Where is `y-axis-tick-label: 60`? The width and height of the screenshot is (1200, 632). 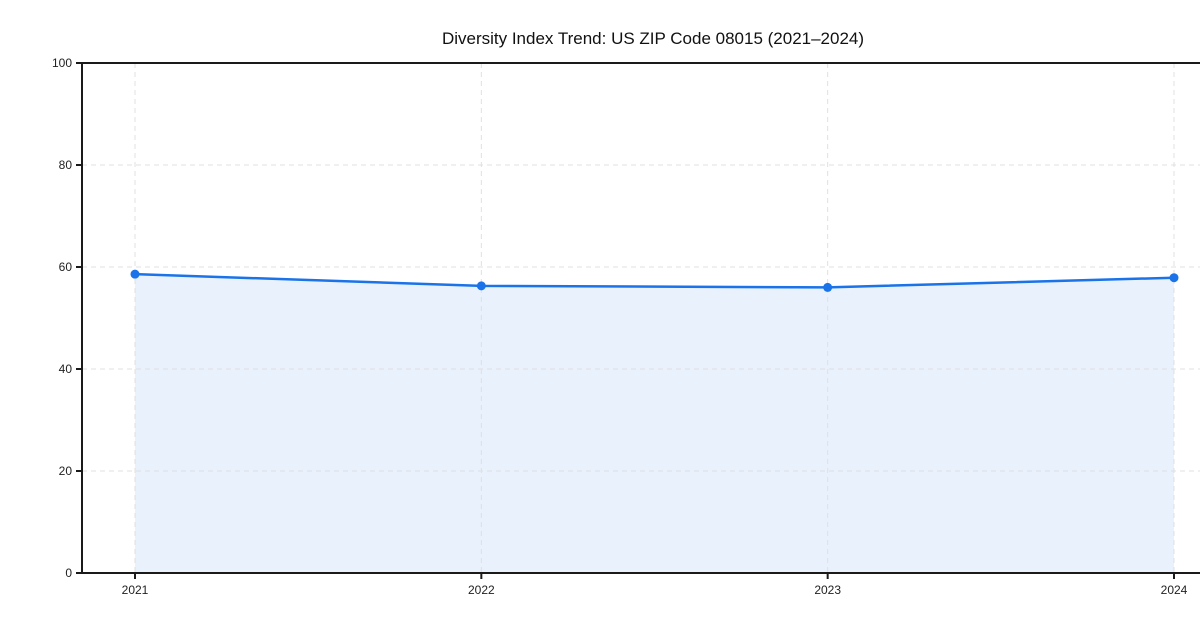 y-axis-tick-label: 60 is located at coordinates (66, 267).